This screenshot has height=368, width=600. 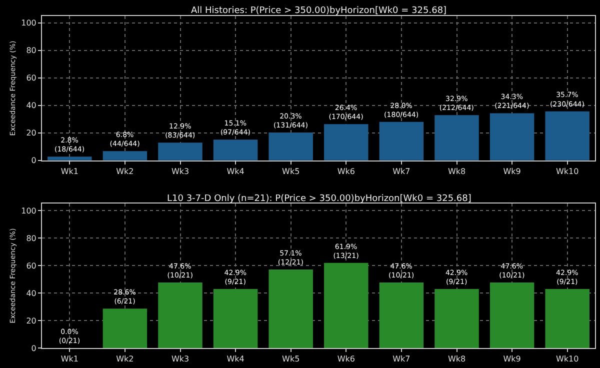 I want to click on chart-title: L10 3-7-D Only (n=21): P(Price > 350.00)byHorizon[Wk0 = 325.68], so click(x=319, y=199).